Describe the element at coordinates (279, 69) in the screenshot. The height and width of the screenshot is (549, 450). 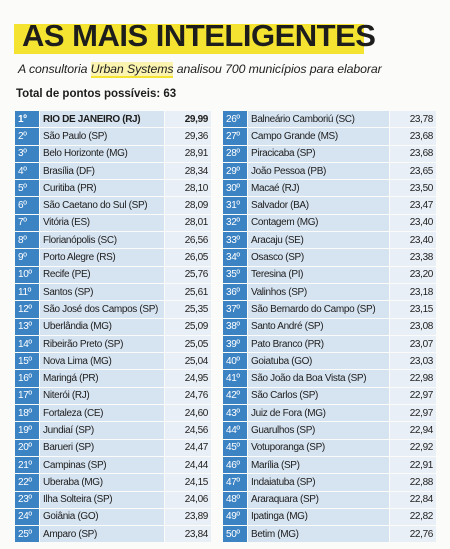
I see `subtitle-text: analisou 700 municípios para elaborar` at that location.